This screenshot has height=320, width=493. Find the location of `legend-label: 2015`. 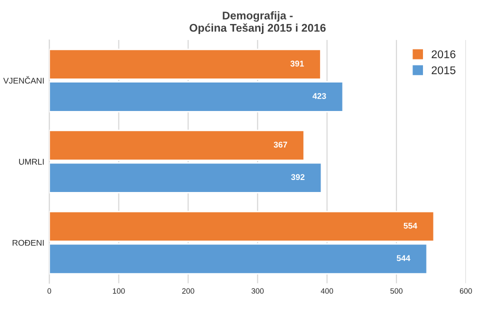

legend-label: 2015 is located at coordinates (444, 70).